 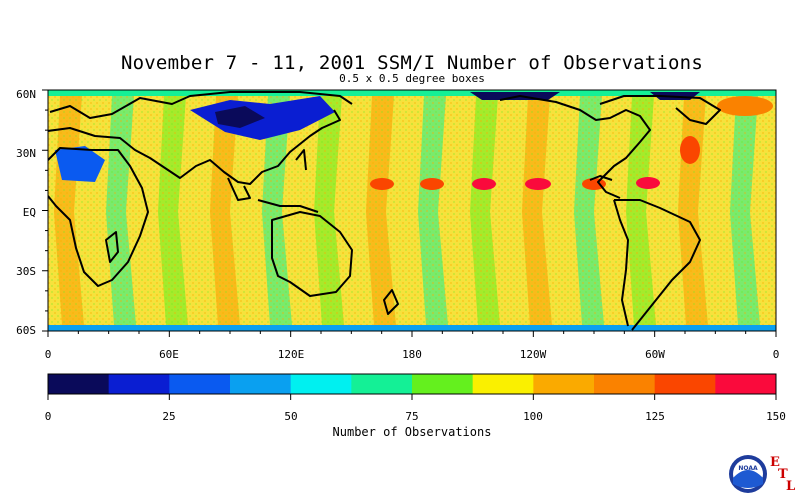 What do you see at coordinates (240, 117) in the screenshot?
I see `siberia-core-region` at bounding box center [240, 117].